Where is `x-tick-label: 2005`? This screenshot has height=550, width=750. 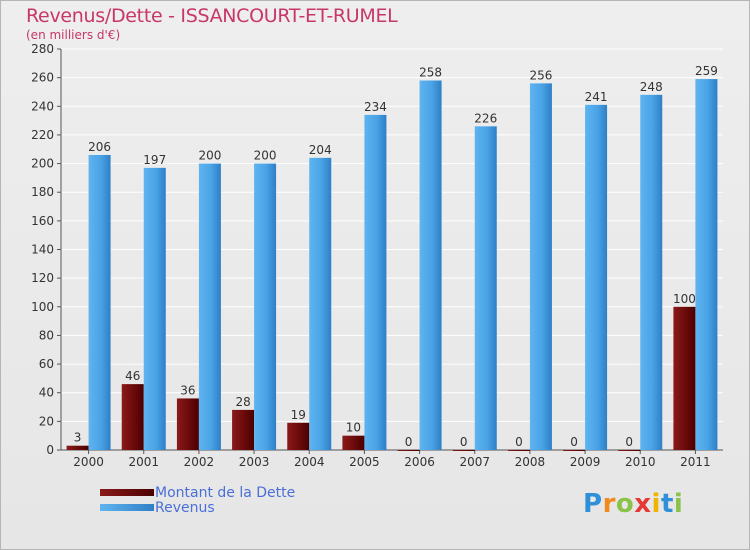
x-tick-label: 2005 is located at coordinates (364, 462).